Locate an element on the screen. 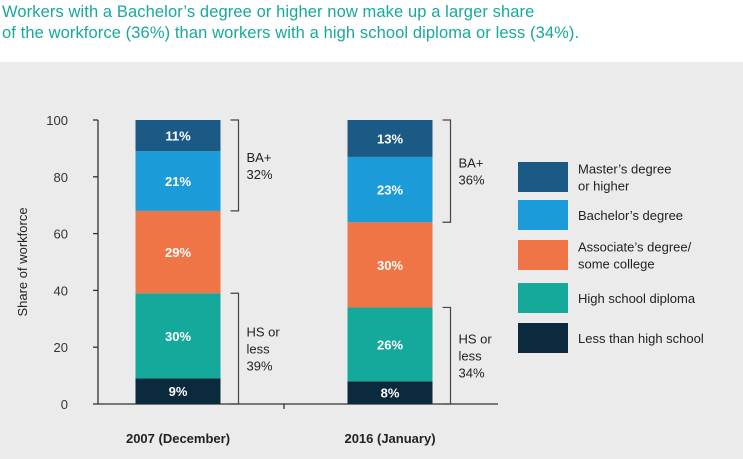 This screenshot has height=459, width=743. bar-segment-label: 23% is located at coordinates (390, 190).